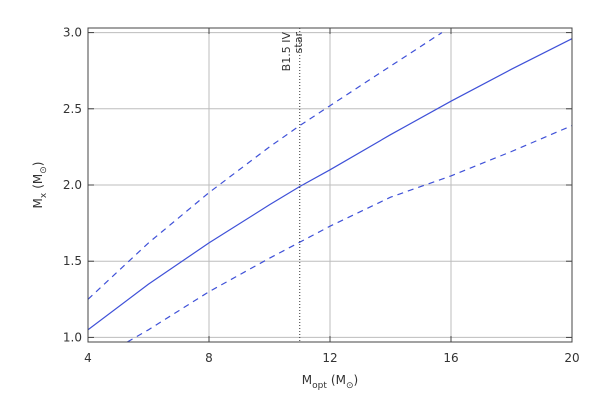  Describe the element at coordinates (330, 382) in the screenshot. I see `x-axis-title: Mopt (M⊙)` at that location.